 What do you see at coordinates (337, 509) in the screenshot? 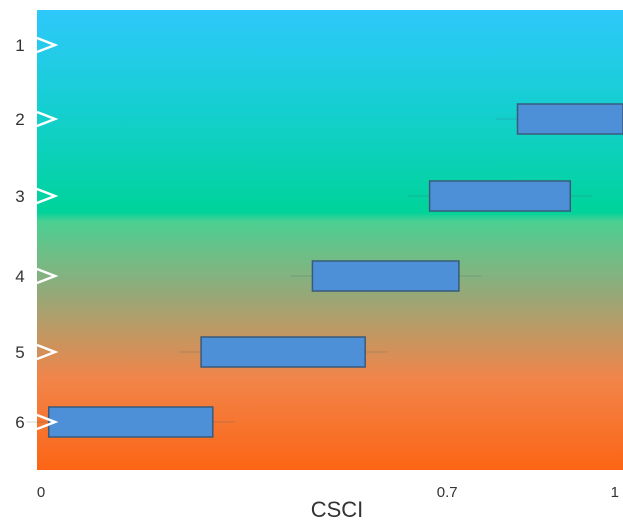
I see `x-axis-title: CSCI` at bounding box center [337, 509].